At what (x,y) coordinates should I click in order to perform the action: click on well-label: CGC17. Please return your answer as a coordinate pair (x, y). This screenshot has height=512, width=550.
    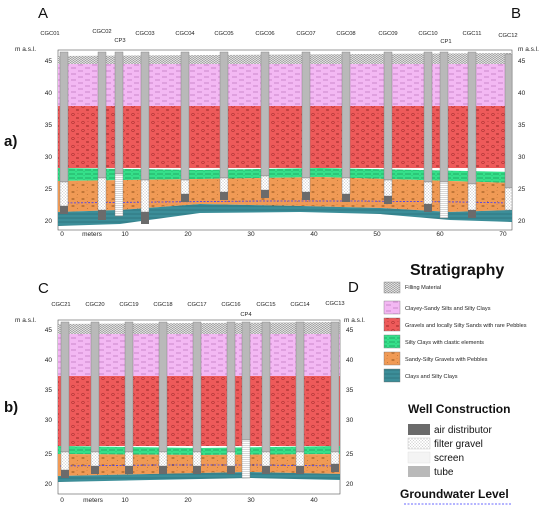
    Looking at the image, I should click on (196, 305).